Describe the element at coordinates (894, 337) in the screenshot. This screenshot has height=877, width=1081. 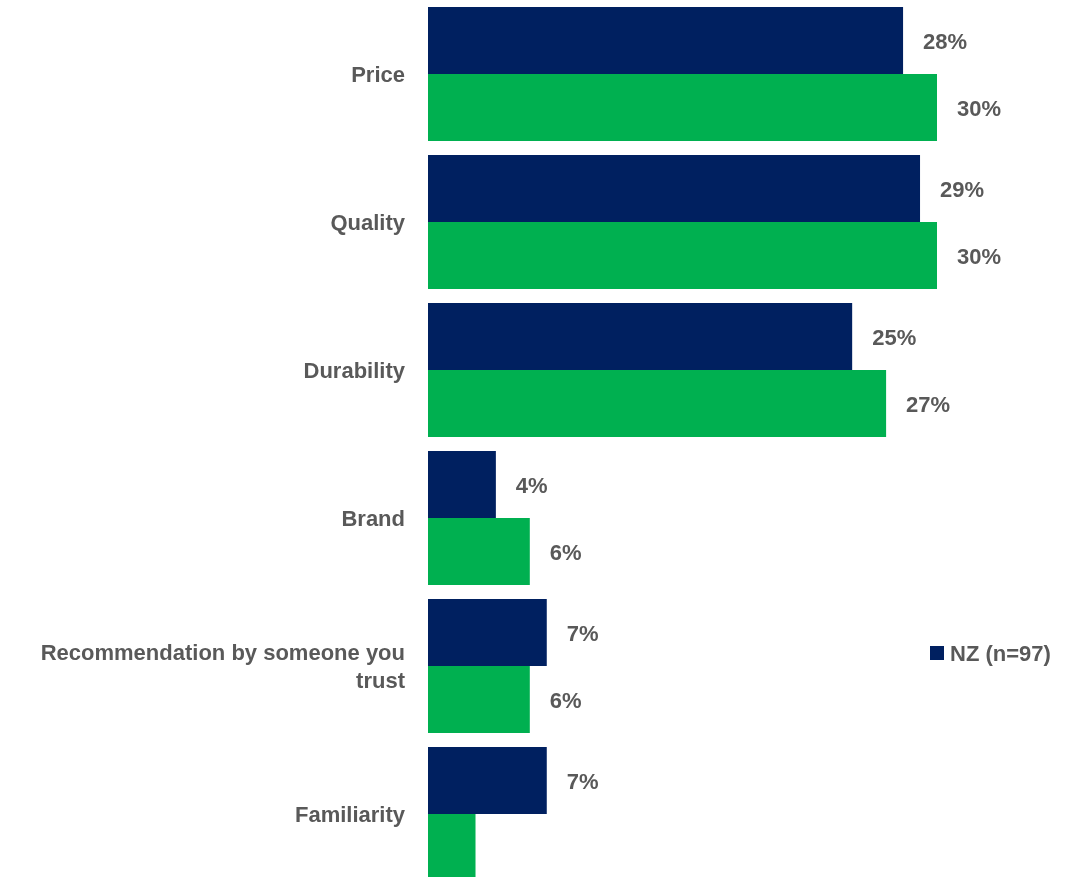
I see `data-label: 25%` at that location.